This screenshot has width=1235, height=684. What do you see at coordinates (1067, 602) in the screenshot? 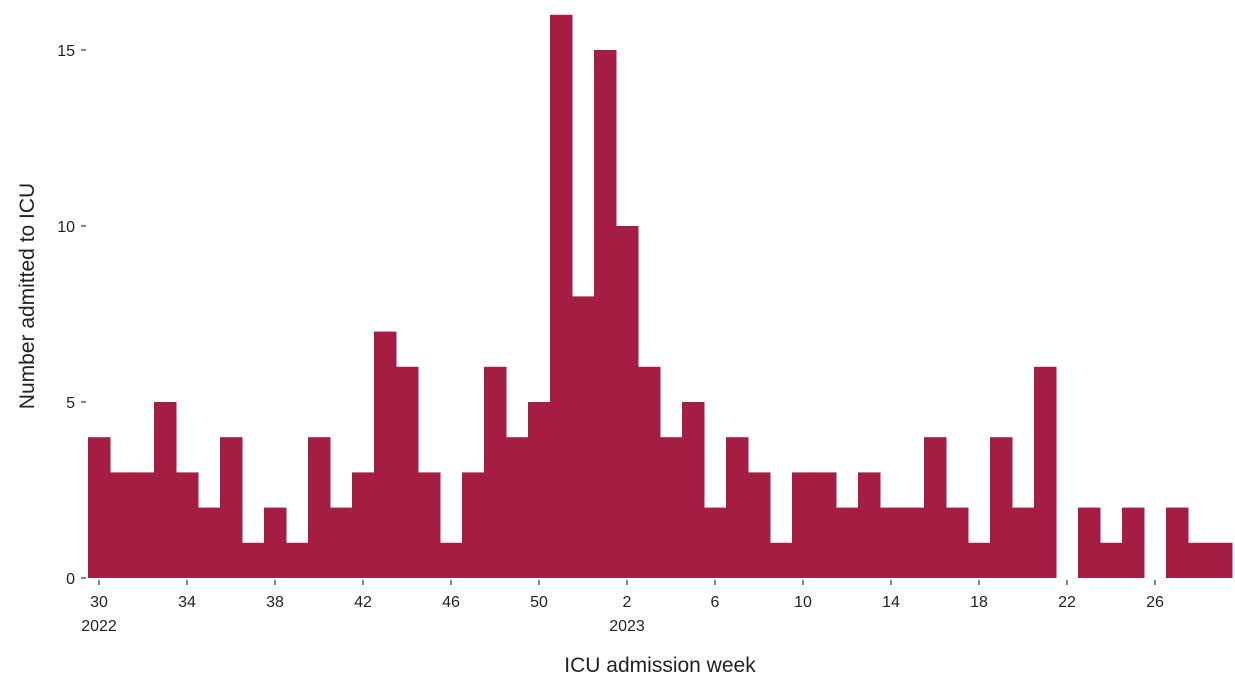
I see `x-tick-label: 22` at bounding box center [1067, 602].